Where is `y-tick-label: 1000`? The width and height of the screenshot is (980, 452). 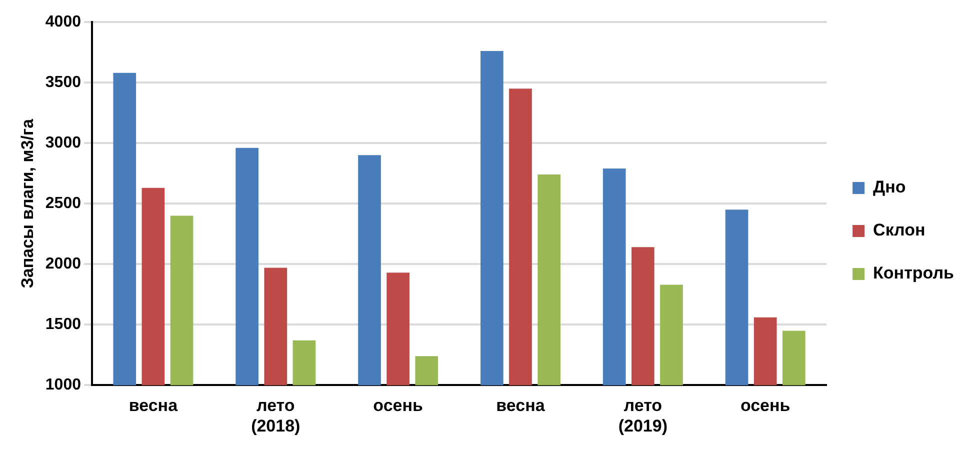
y-tick-label: 1000 is located at coordinates (63, 385).